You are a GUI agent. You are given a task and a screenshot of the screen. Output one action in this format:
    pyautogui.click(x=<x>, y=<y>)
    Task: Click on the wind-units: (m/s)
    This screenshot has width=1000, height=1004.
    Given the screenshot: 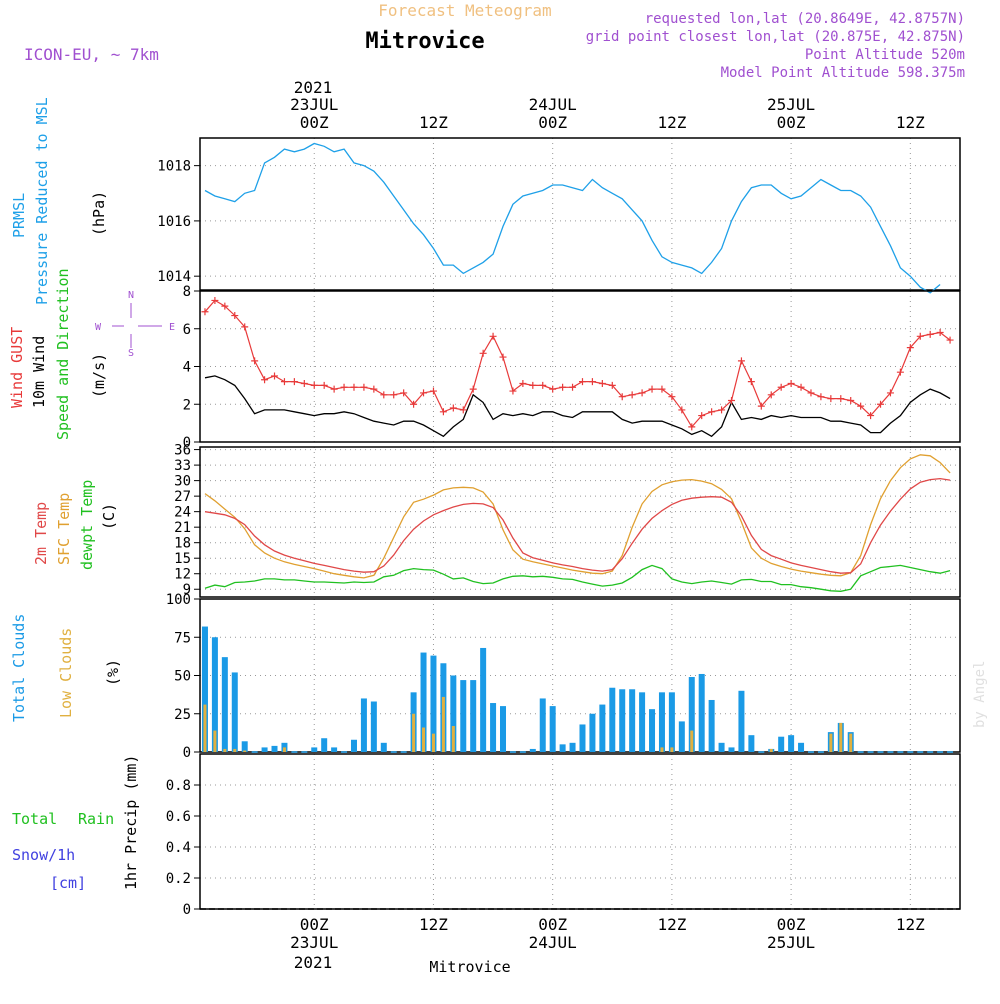 What is the action you would take?
    pyautogui.click(x=99, y=375)
    